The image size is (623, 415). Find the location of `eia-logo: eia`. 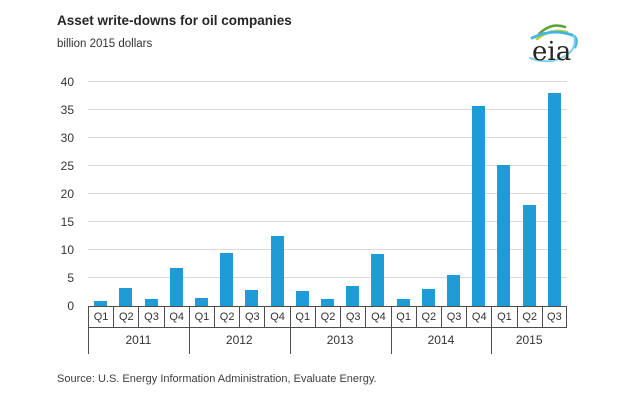

eia-logo: eia is located at coordinates (553, 41).